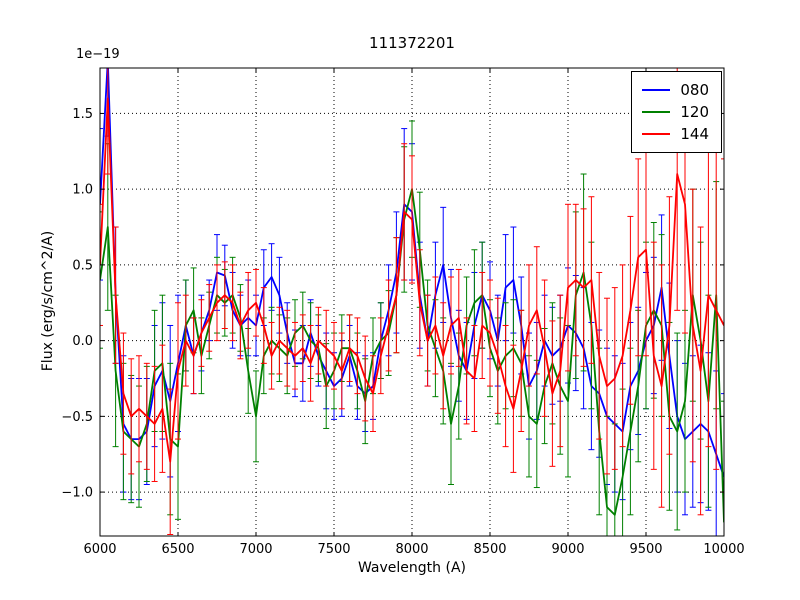  What do you see at coordinates (675, 134) in the screenshot?
I see `legend-entry-144: 144` at bounding box center [675, 134].